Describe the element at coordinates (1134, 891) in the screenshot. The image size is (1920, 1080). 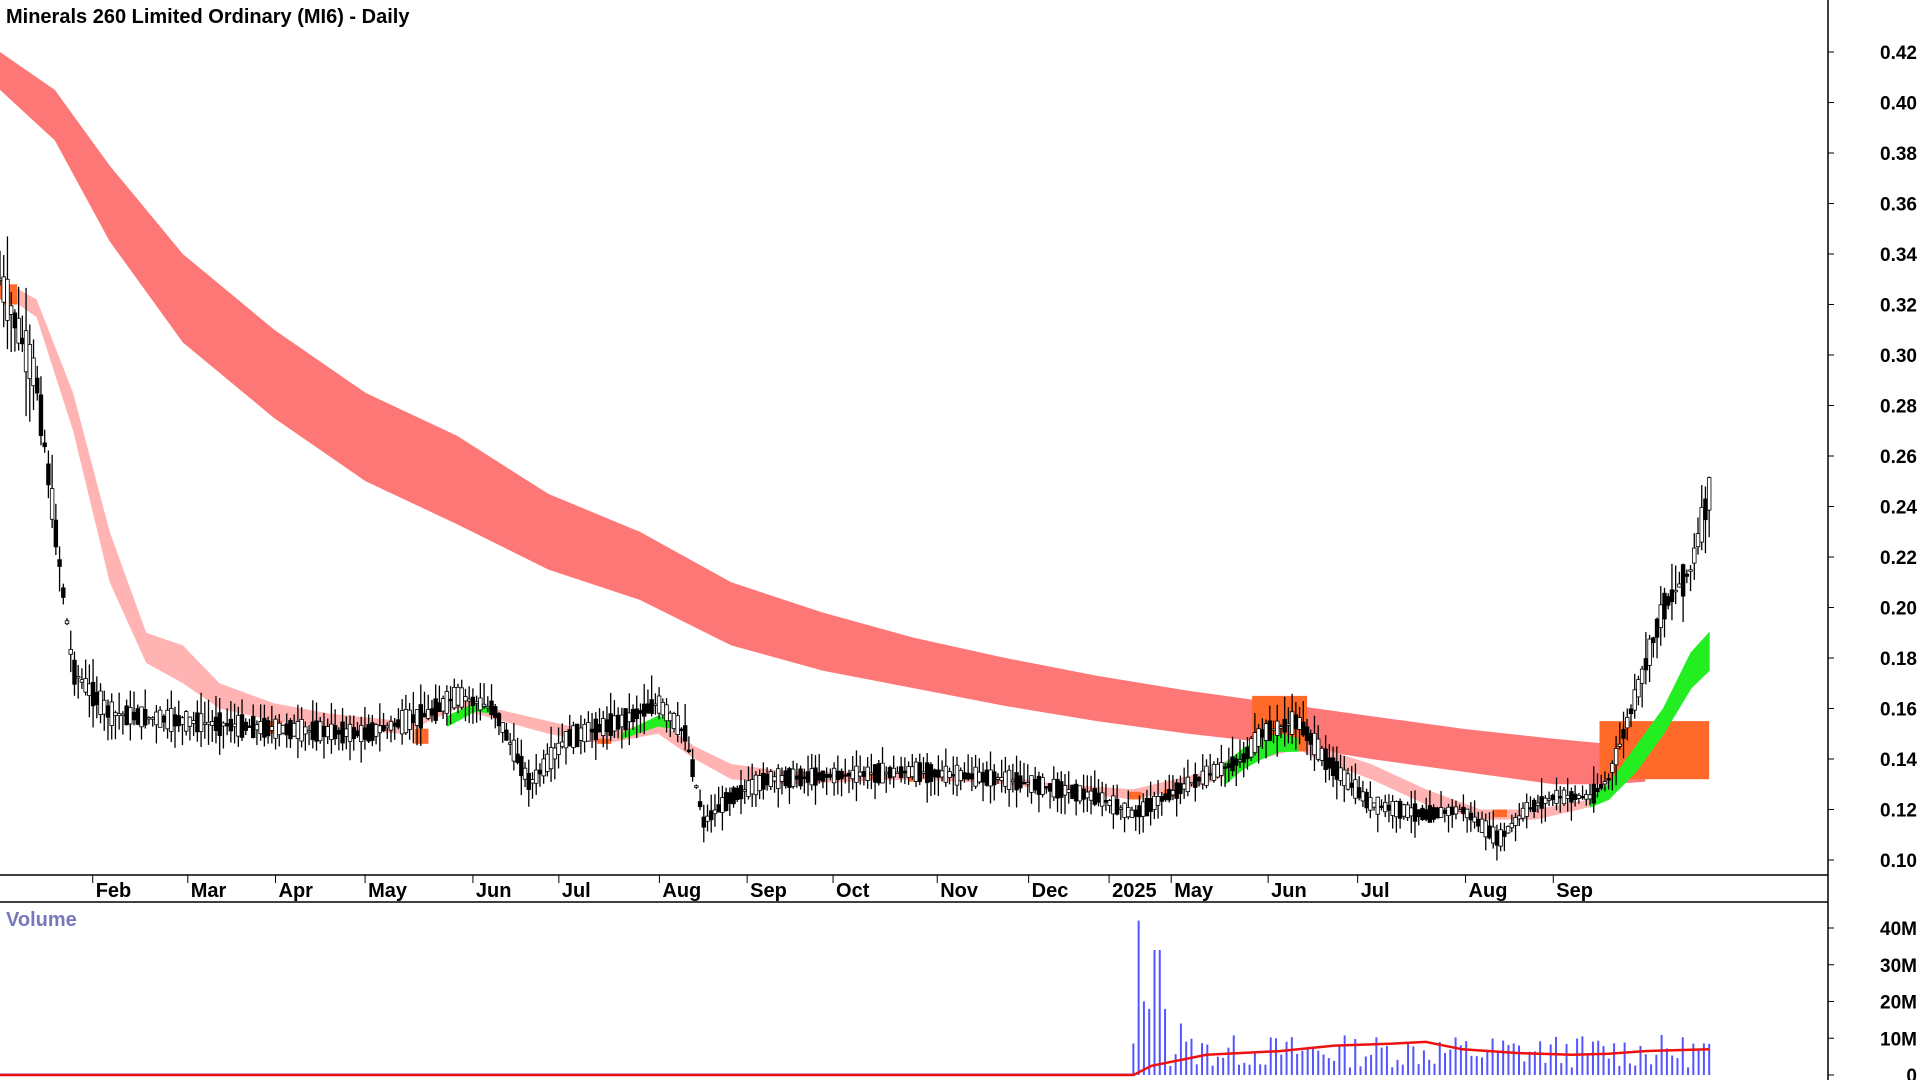
I see `month-label: 2025` at that location.